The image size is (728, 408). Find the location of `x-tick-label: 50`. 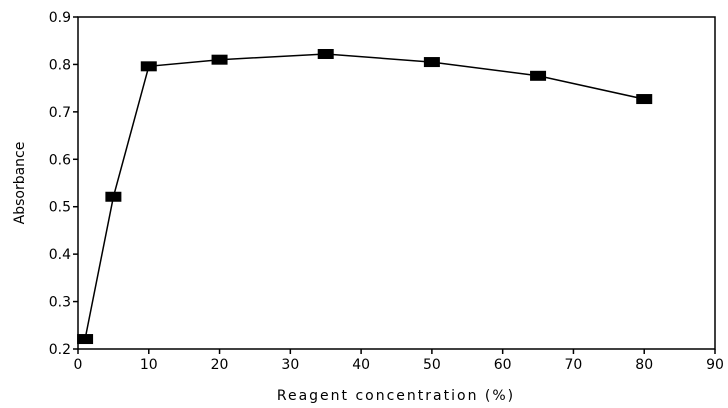

x-tick-label: 50 is located at coordinates (432, 365).